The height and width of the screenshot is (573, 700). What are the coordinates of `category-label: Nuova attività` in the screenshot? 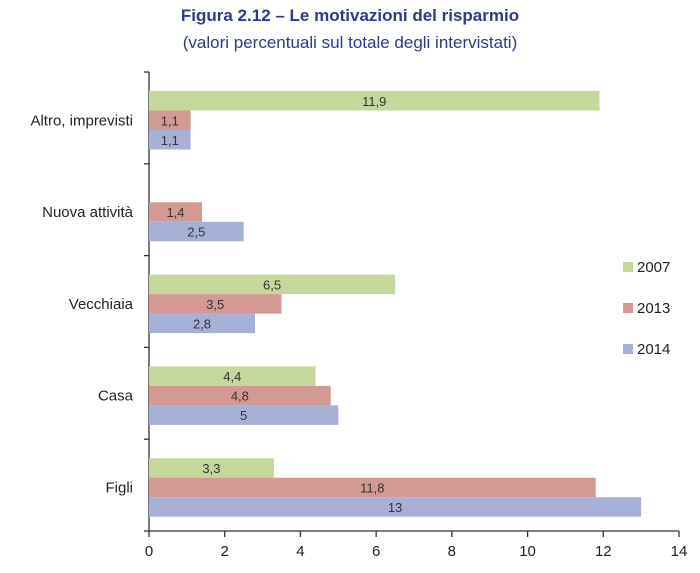 It's located at (88, 212).